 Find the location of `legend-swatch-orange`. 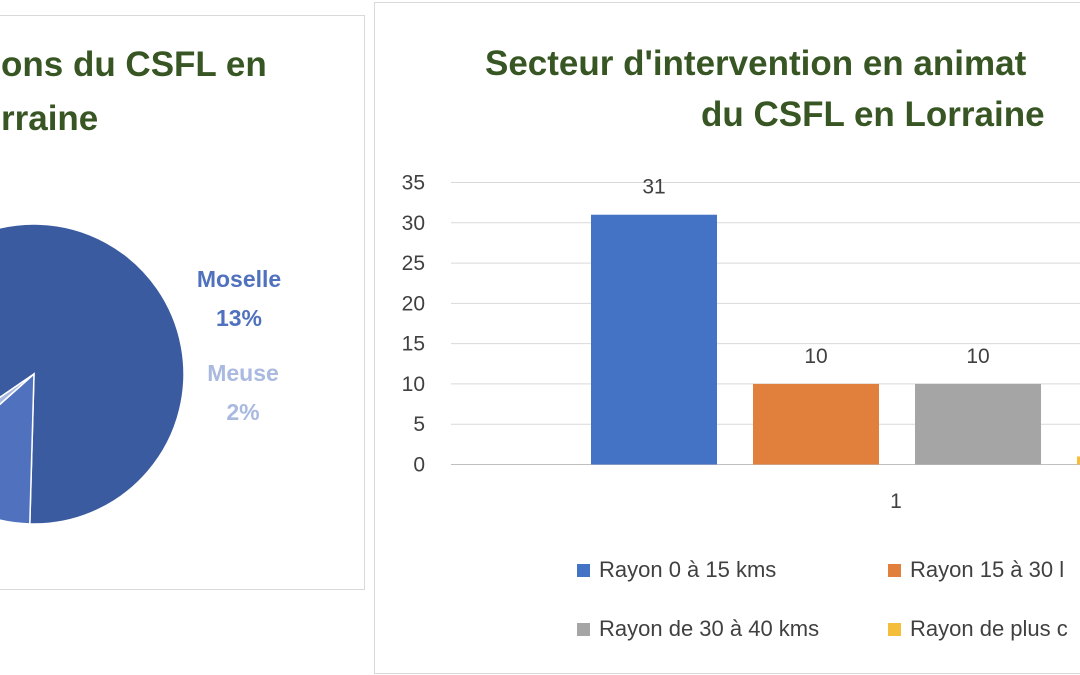

legend-swatch-orange is located at coordinates (894, 570).